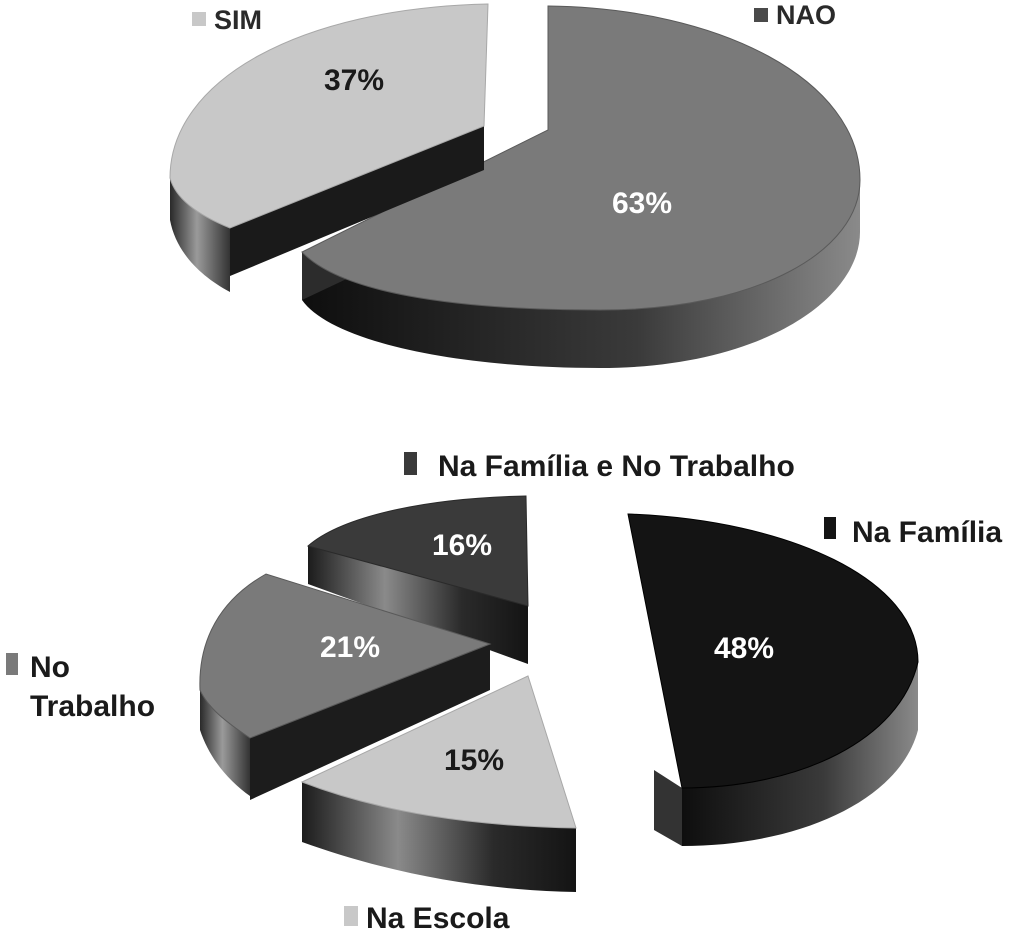  I want to click on legend-swatch-na-familia, so click(830, 528).